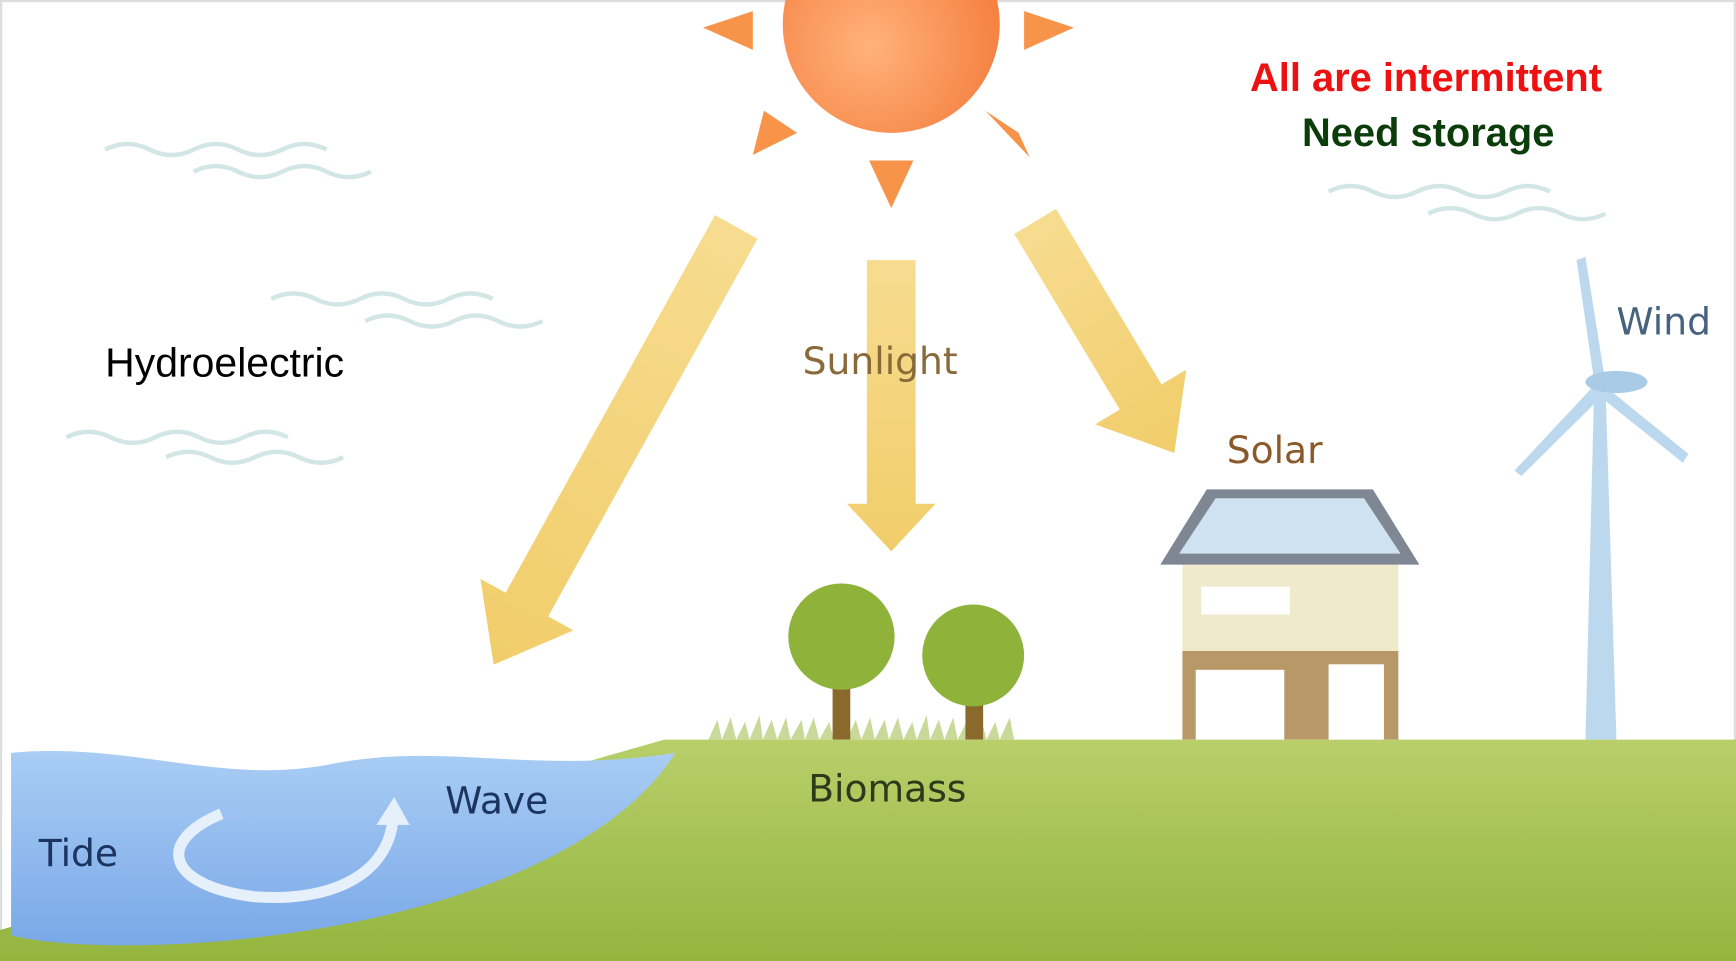 The width and height of the screenshot is (1736, 961). Describe the element at coordinates (393, 811) in the screenshot. I see `tide-arrowhead` at that location.